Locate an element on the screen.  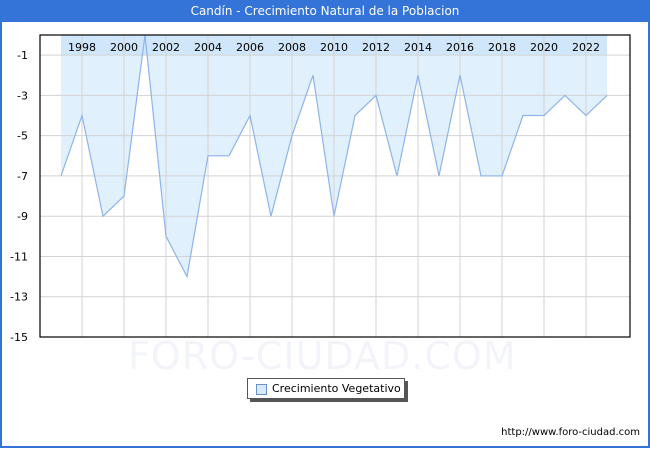
x-tick-label: 2006 is located at coordinates (250, 47).